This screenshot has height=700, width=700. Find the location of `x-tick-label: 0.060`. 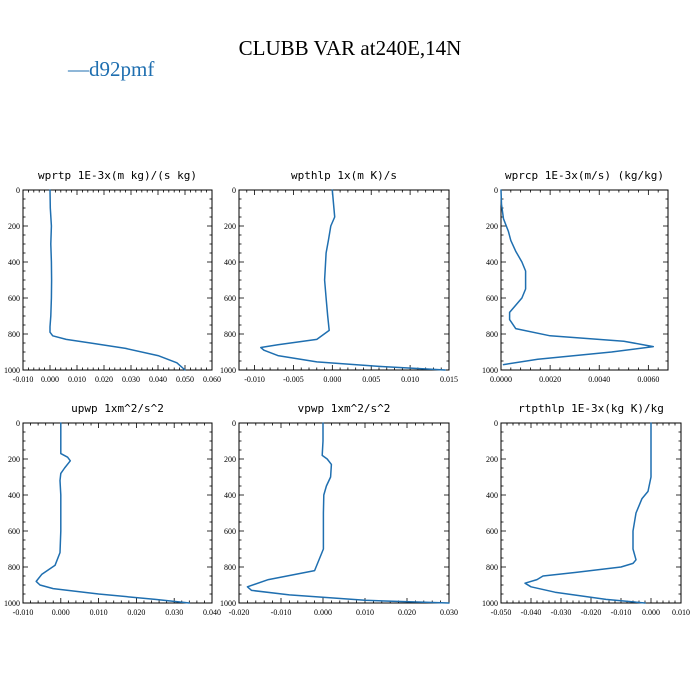

x-tick-label: 0.060 is located at coordinates (212, 379).